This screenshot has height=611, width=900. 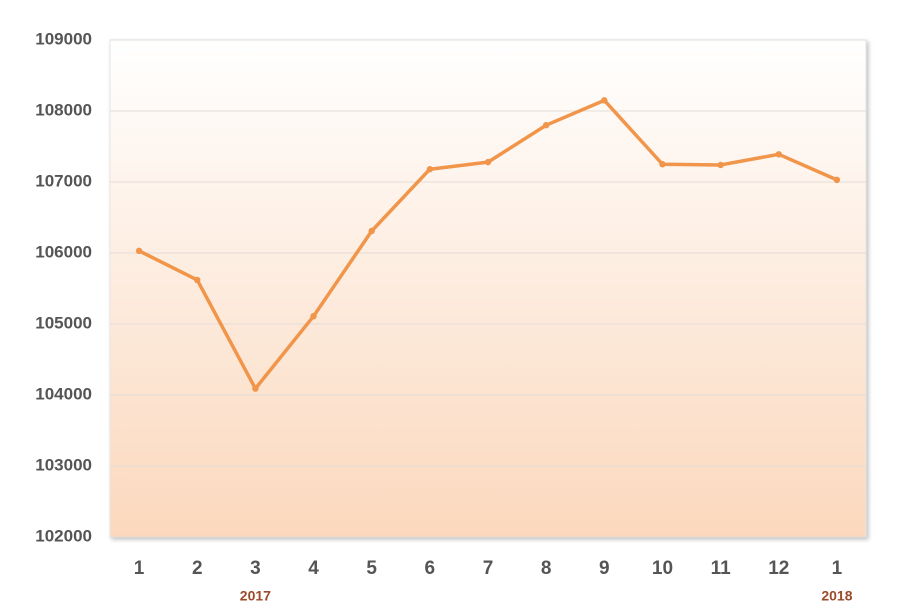 What do you see at coordinates (63, 109) in the screenshot?
I see `y-tick-label: 108000` at bounding box center [63, 109].